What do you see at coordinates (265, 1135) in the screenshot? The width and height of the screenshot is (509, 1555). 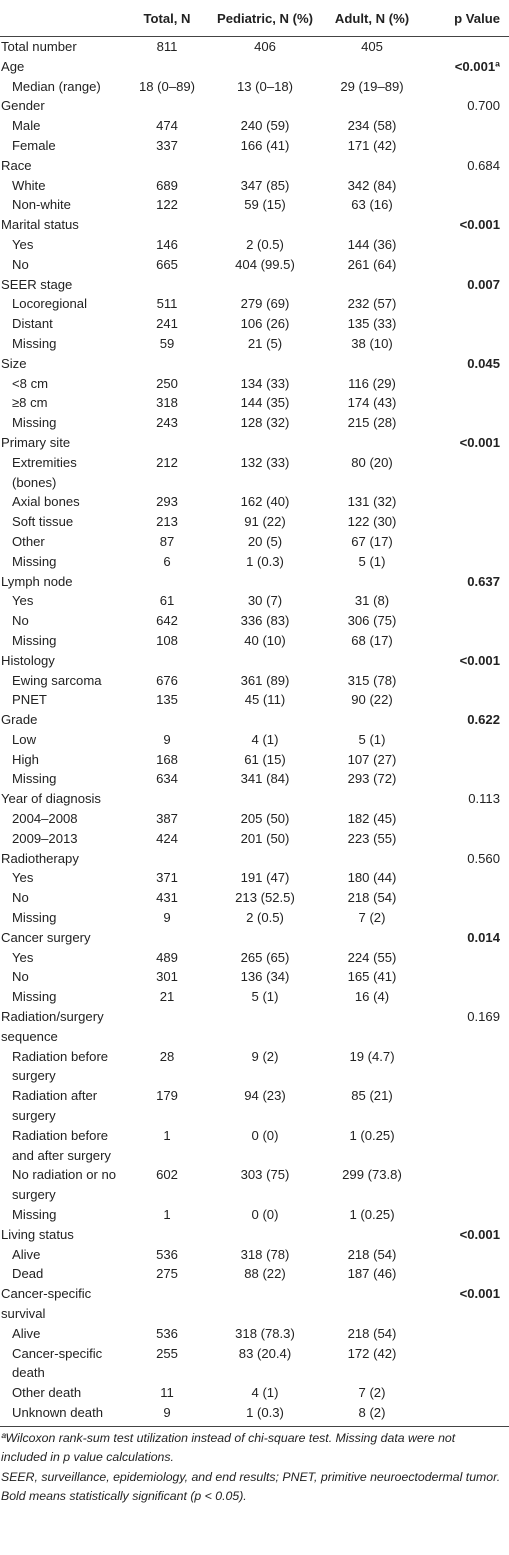 I see `cell-pediatric: 0 (0)` at bounding box center [265, 1135].